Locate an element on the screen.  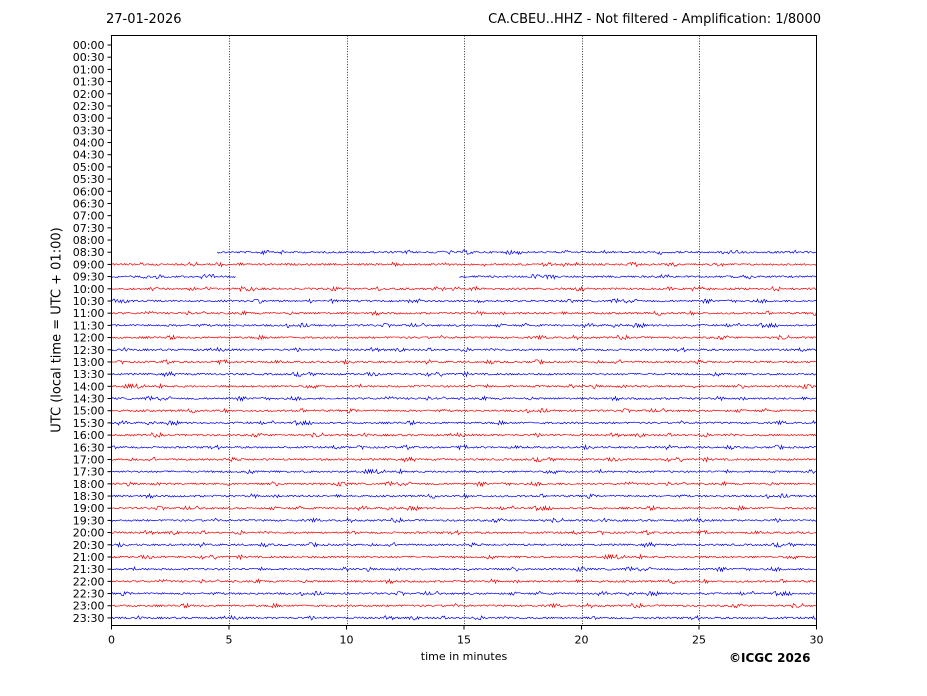
y-tick-label: 09:00 is located at coordinates (89, 264).